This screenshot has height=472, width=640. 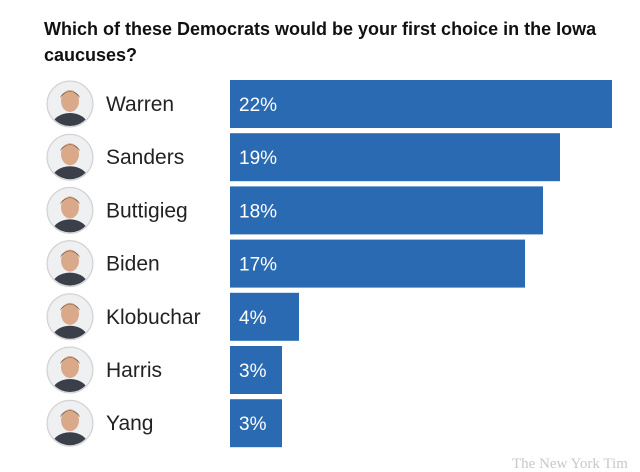 I want to click on candidate-name: Yang, so click(x=130, y=423).